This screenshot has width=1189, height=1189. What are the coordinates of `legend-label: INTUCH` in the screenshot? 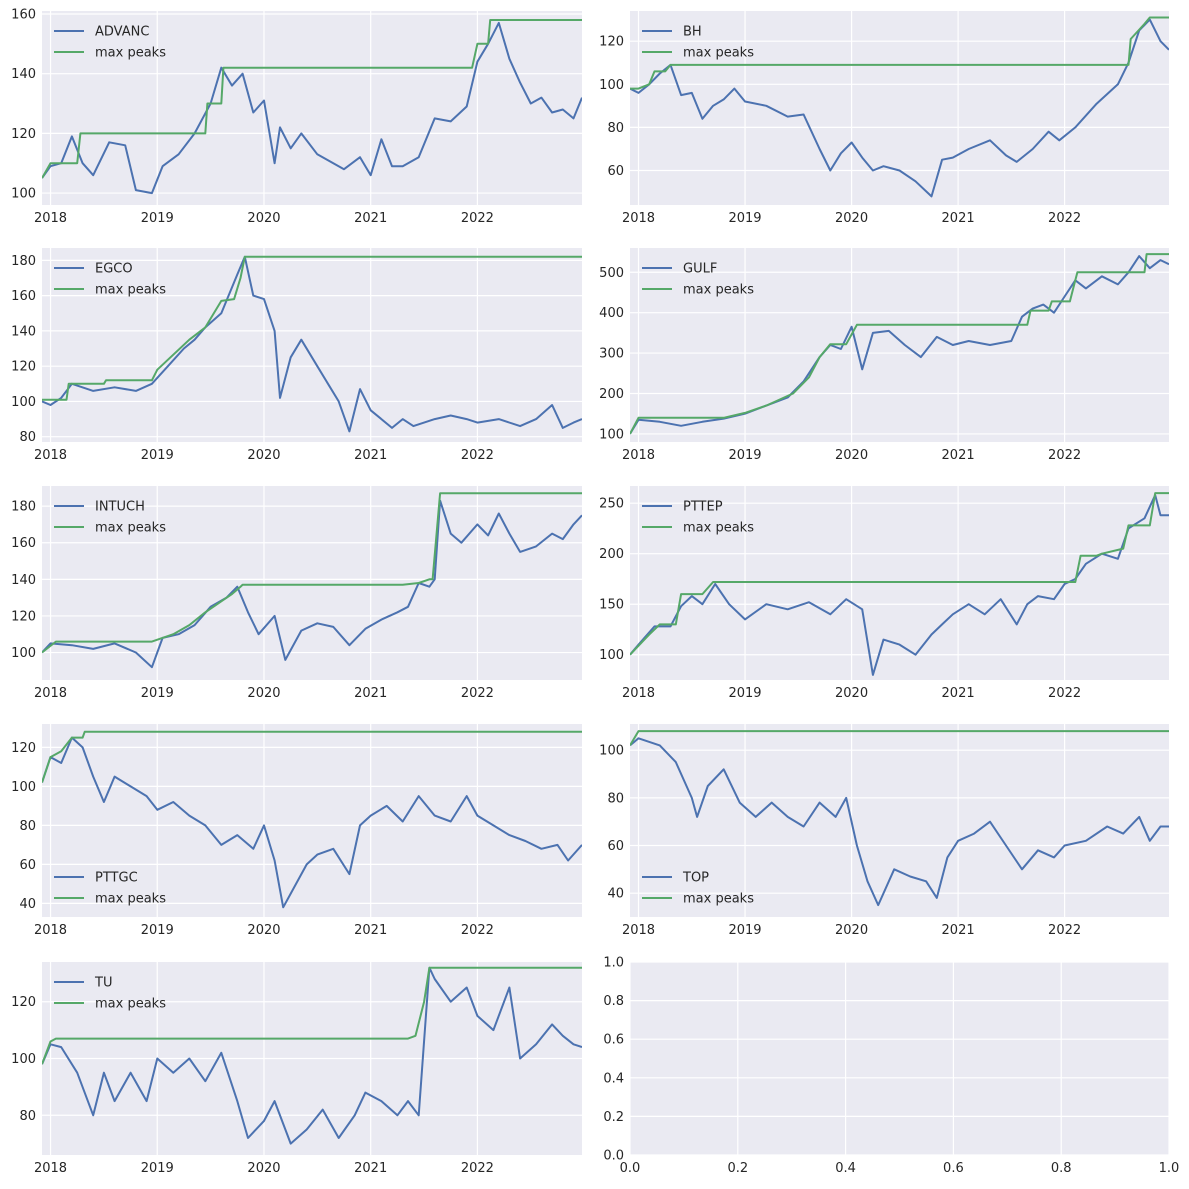 It's located at (120, 507).